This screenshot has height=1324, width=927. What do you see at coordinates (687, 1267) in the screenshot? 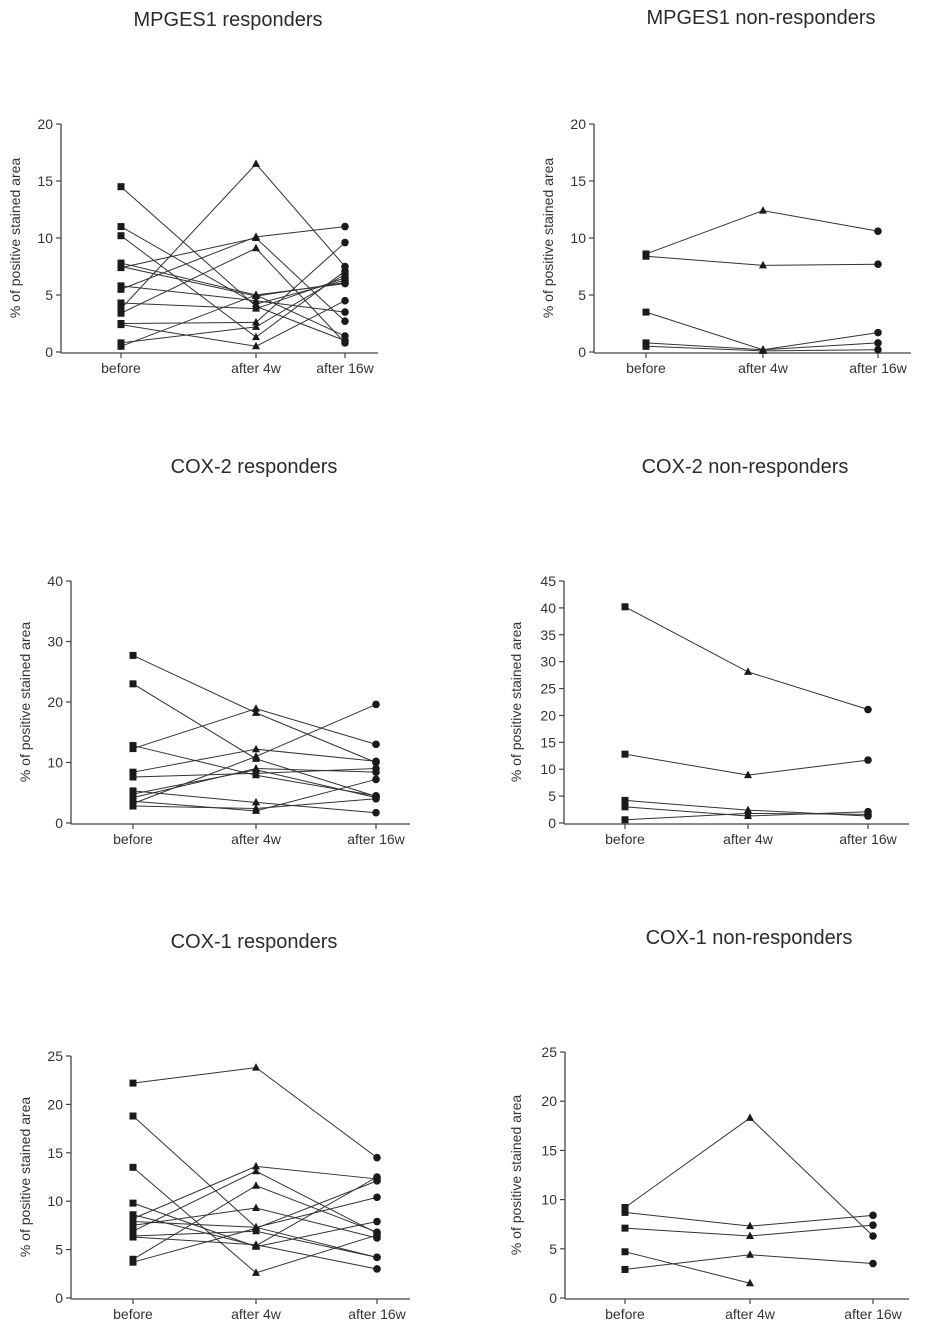
I see `series-line` at bounding box center [687, 1267].